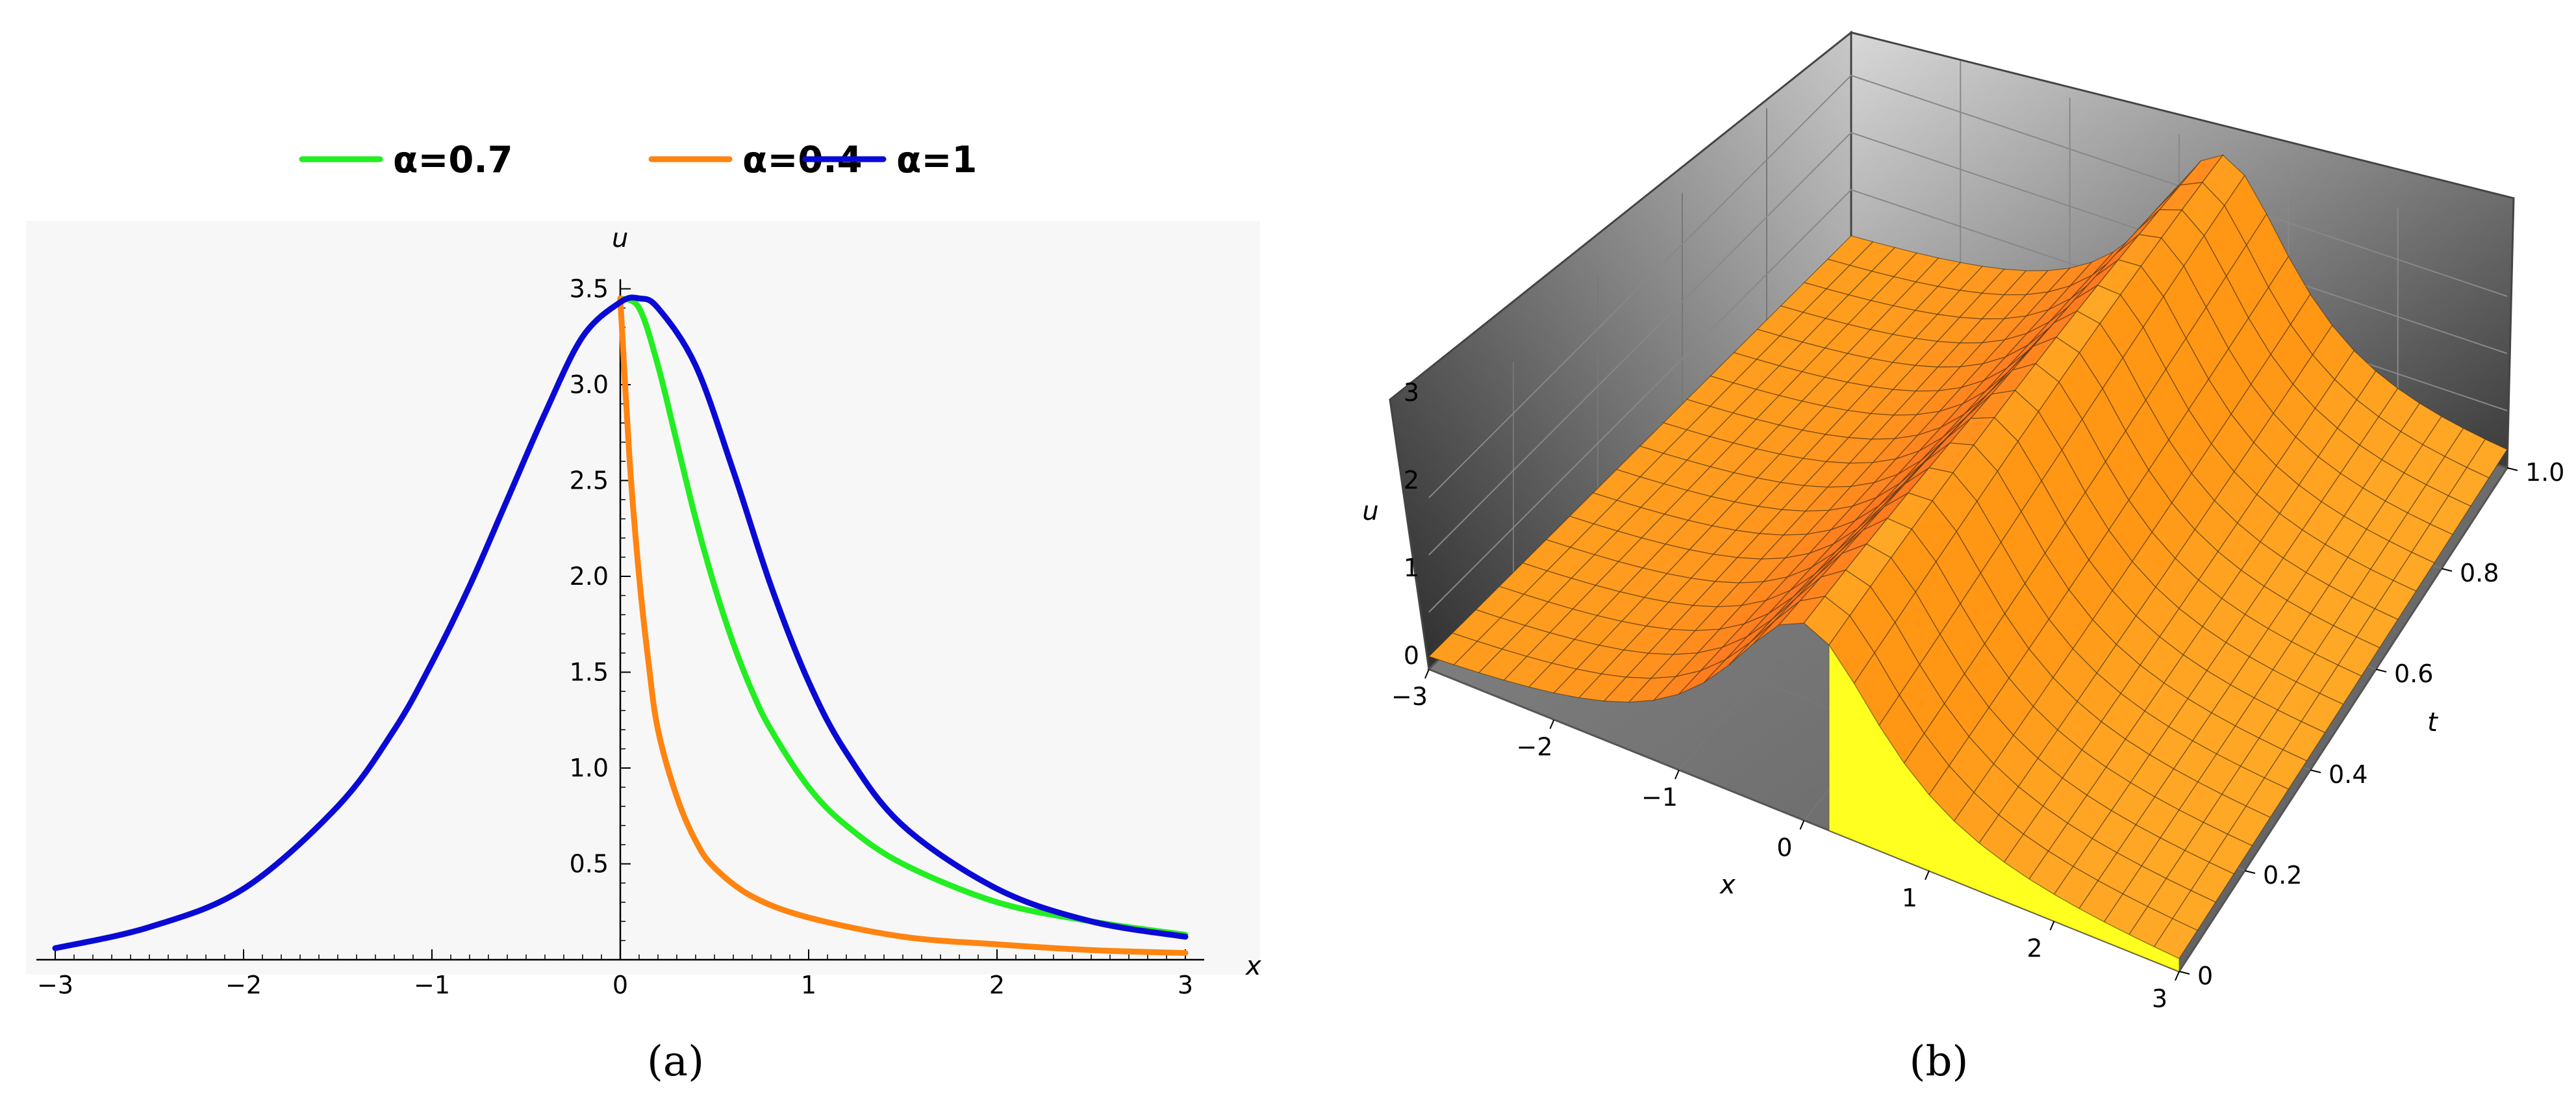 Image resolution: width=2576 pixels, height=1115 pixels. What do you see at coordinates (589, 768) in the screenshot?
I see `y-tick-label: 1.0` at bounding box center [589, 768].